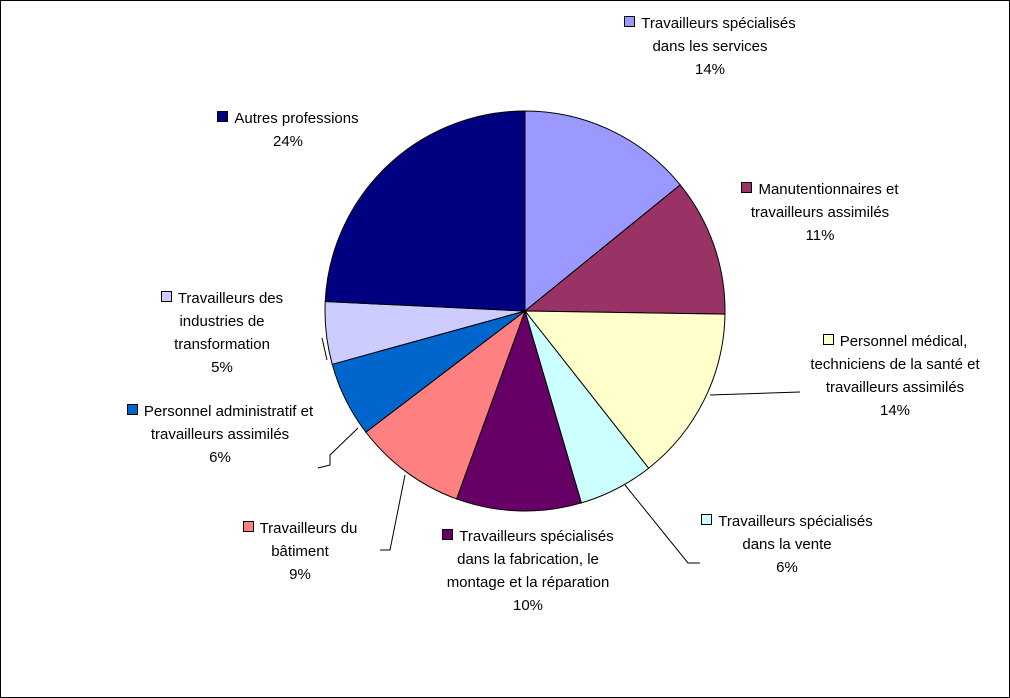 Image resolution: width=1010 pixels, height=698 pixels. Describe the element at coordinates (528, 605) in the screenshot. I see `value-label: 10%` at that location.